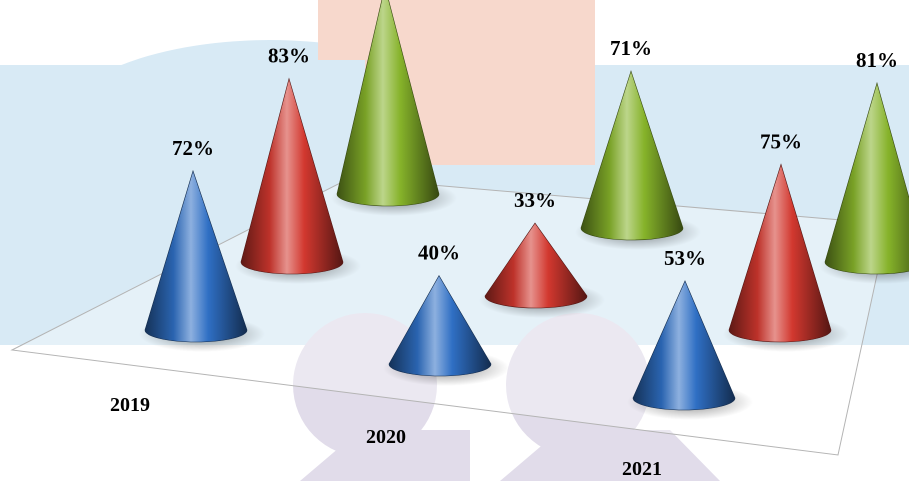 This screenshot has height=486, width=909. I want to click on cone-2020-s1: 40%, so click(446, 313).